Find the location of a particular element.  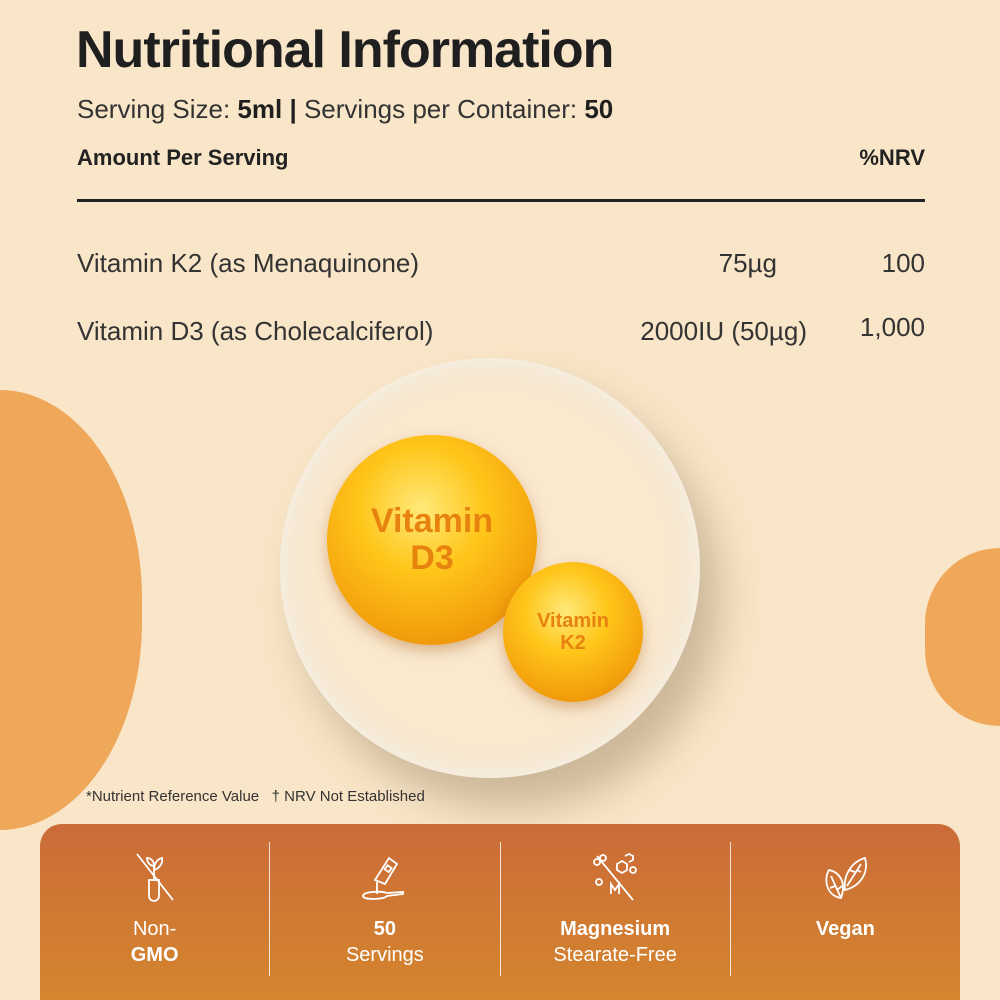

non-gmo-icon is located at coordinates (154, 877).